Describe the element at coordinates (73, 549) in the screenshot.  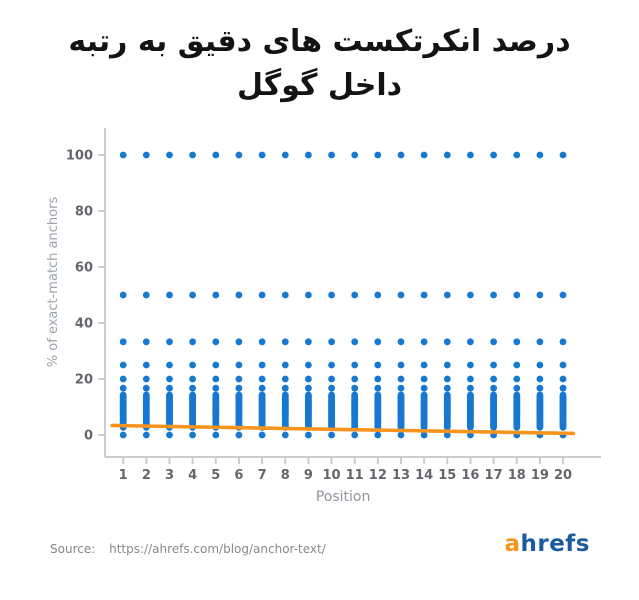
I see `source-label: Source:` at that location.